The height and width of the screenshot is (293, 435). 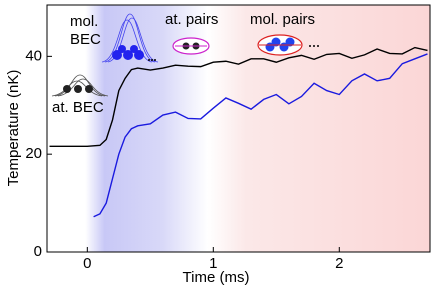 I want to click on y-tick-label: 40, so click(x=33, y=55).